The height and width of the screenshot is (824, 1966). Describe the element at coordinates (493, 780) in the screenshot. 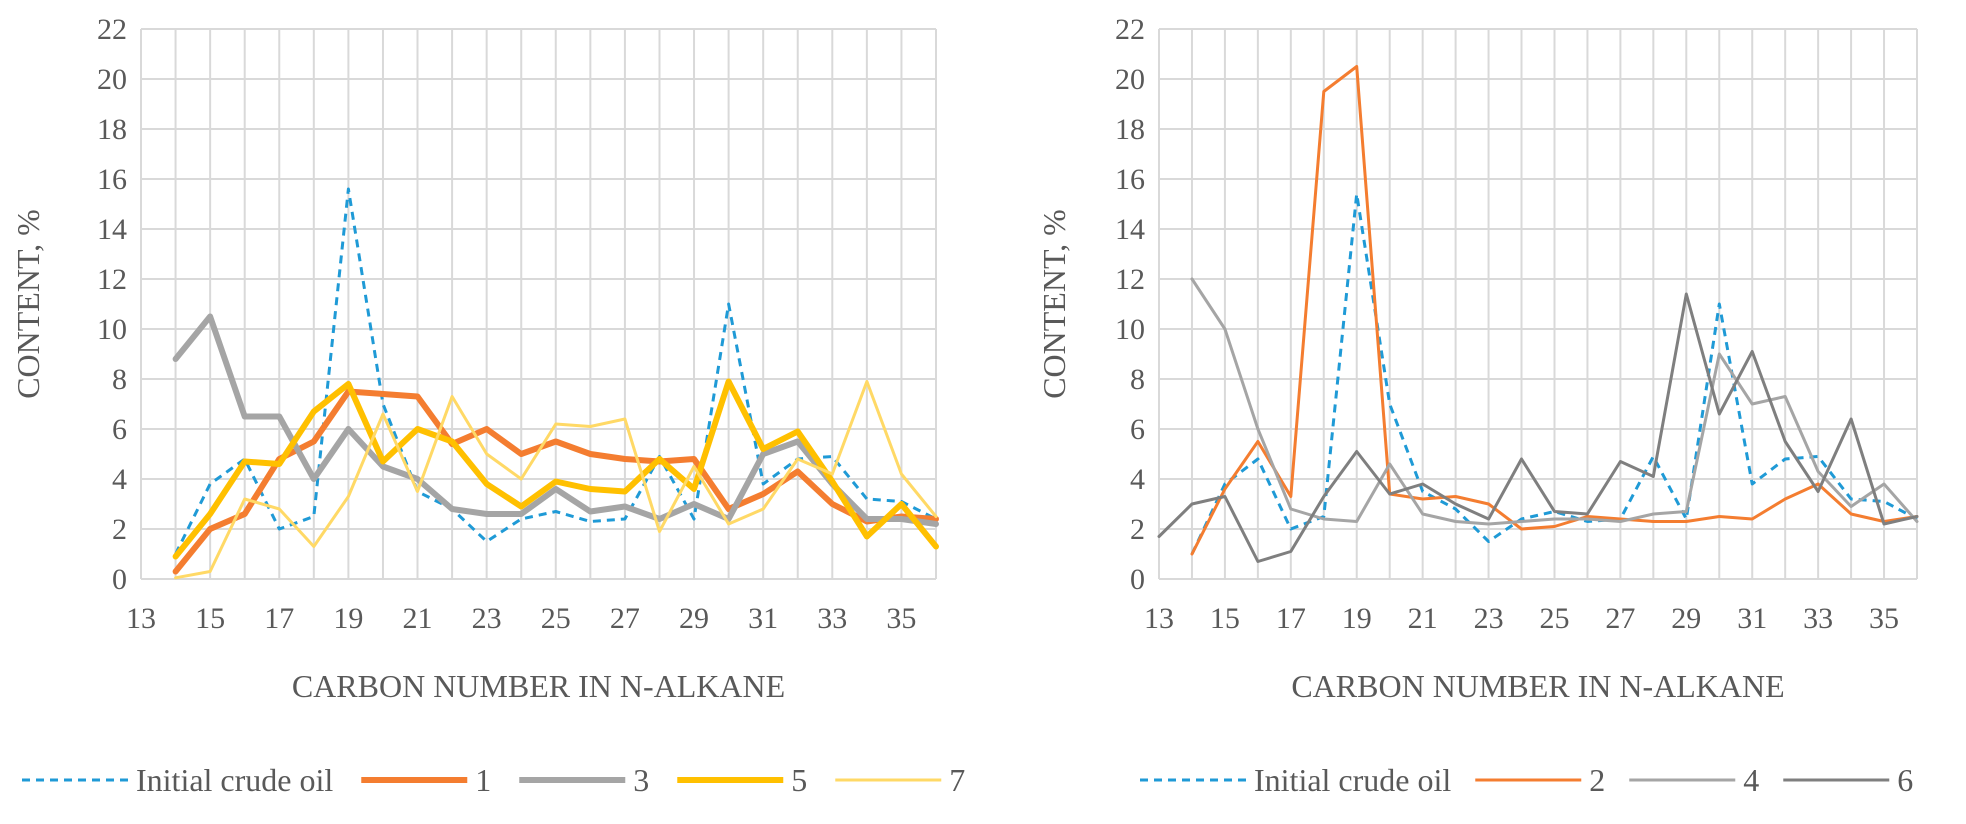

I see `legend: Initial crude oil 1 3 5 7` at that location.